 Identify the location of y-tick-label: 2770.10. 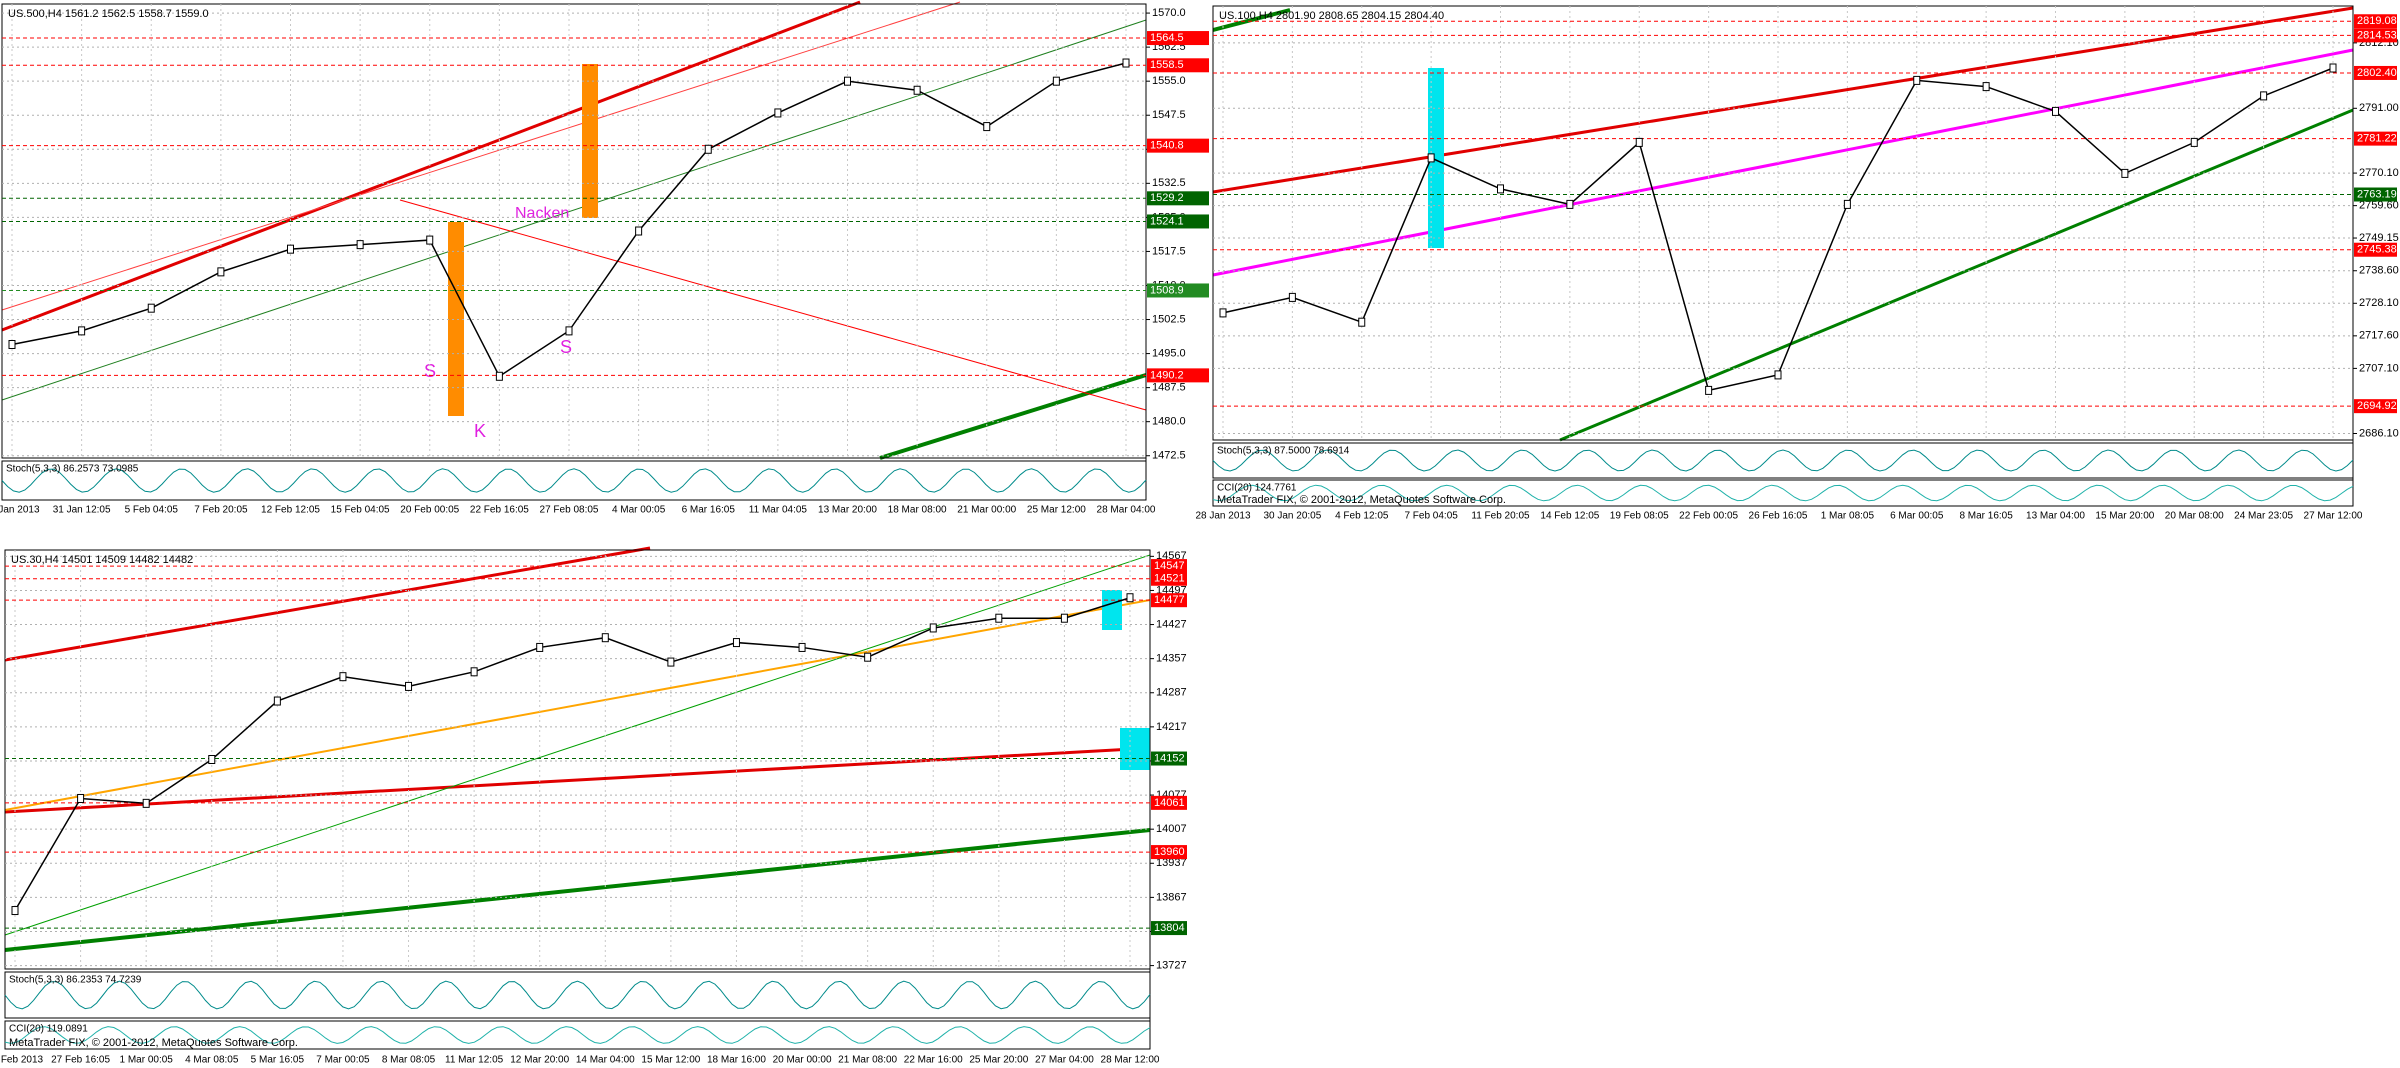
(2379, 173).